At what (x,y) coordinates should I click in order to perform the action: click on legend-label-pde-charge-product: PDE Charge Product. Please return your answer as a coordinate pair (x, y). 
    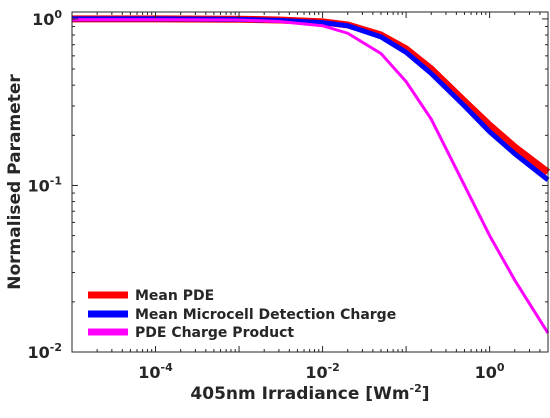
    Looking at the image, I should click on (214, 333).